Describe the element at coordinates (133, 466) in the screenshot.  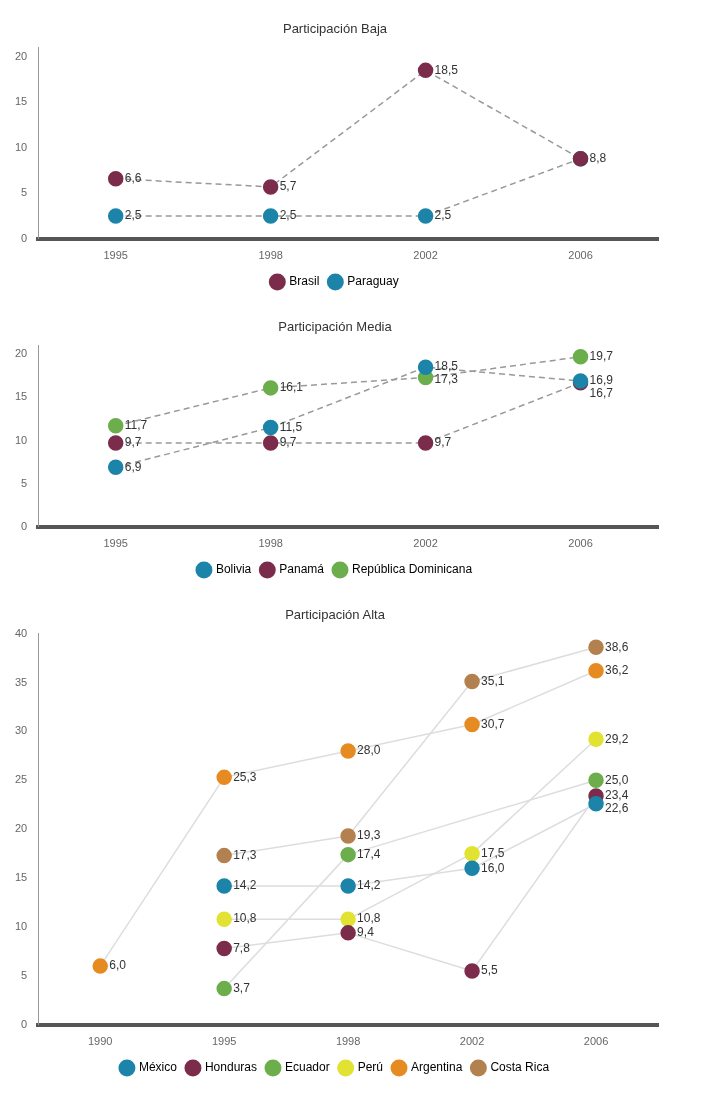
I see `data-label: 6,9` at that location.